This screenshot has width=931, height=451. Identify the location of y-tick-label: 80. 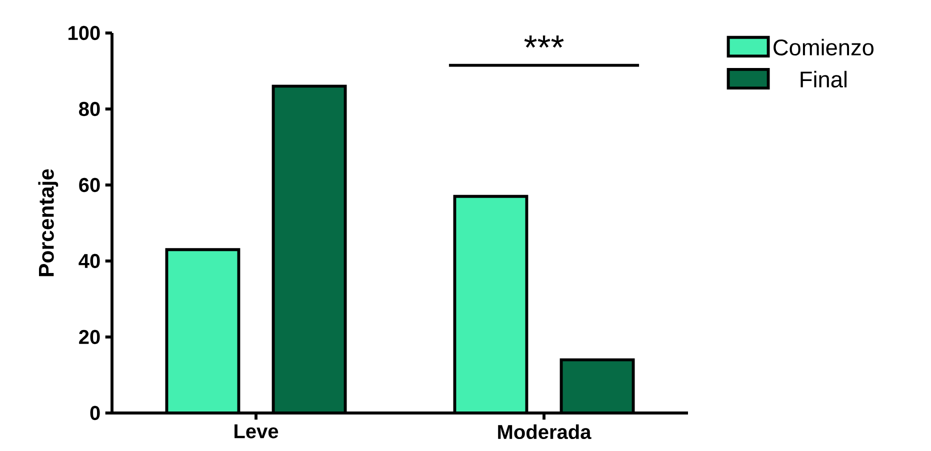
(89, 109).